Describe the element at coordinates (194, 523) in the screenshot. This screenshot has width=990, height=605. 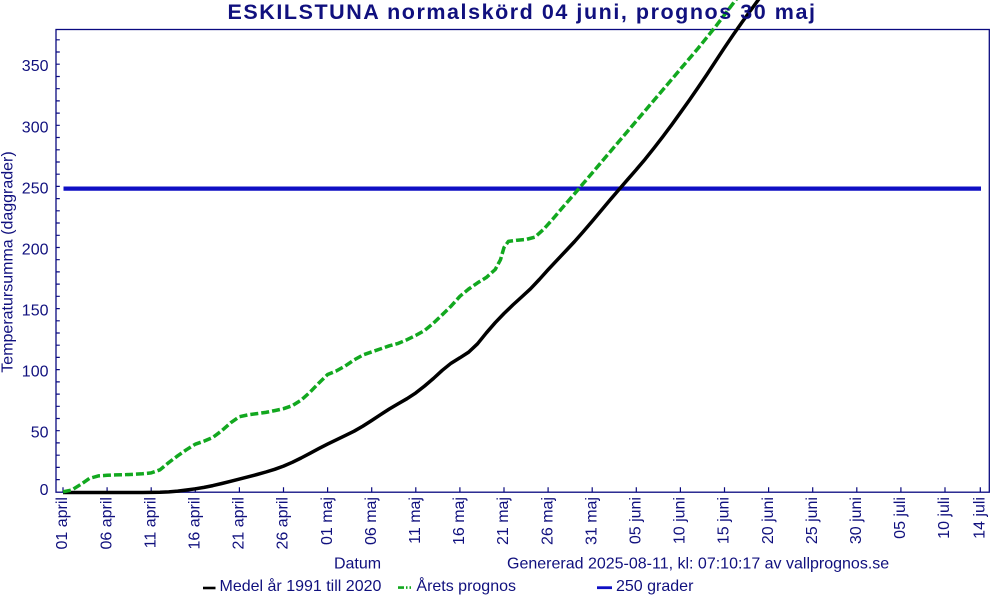
I see `svg-text: 16 april` at that location.